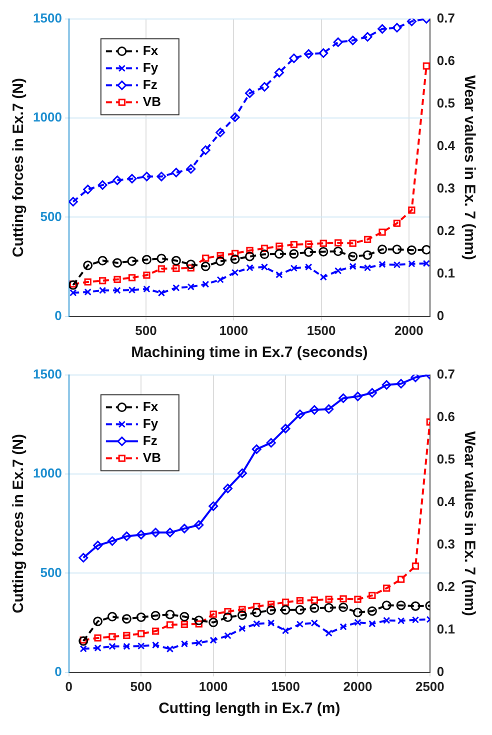 This screenshot has height=735, width=492. What do you see at coordinates (150, 84) in the screenshot?
I see `legend-label: Fz` at bounding box center [150, 84].